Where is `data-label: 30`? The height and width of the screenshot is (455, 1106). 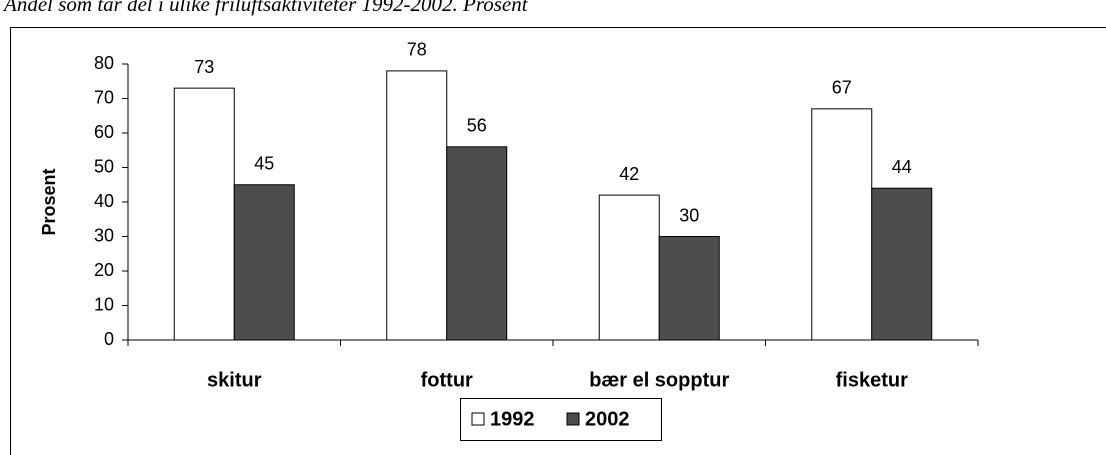
data-label: 30 is located at coordinates (689, 215).